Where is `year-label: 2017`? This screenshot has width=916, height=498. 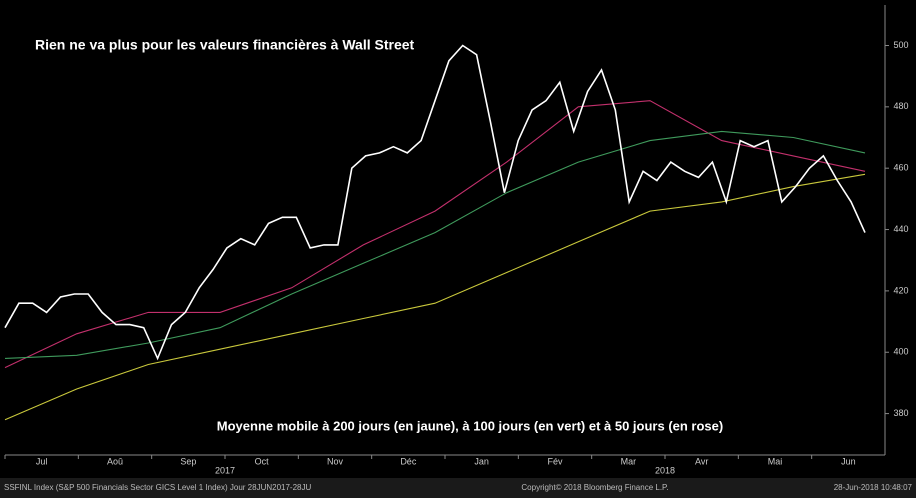 year-label: 2017 is located at coordinates (225, 470).